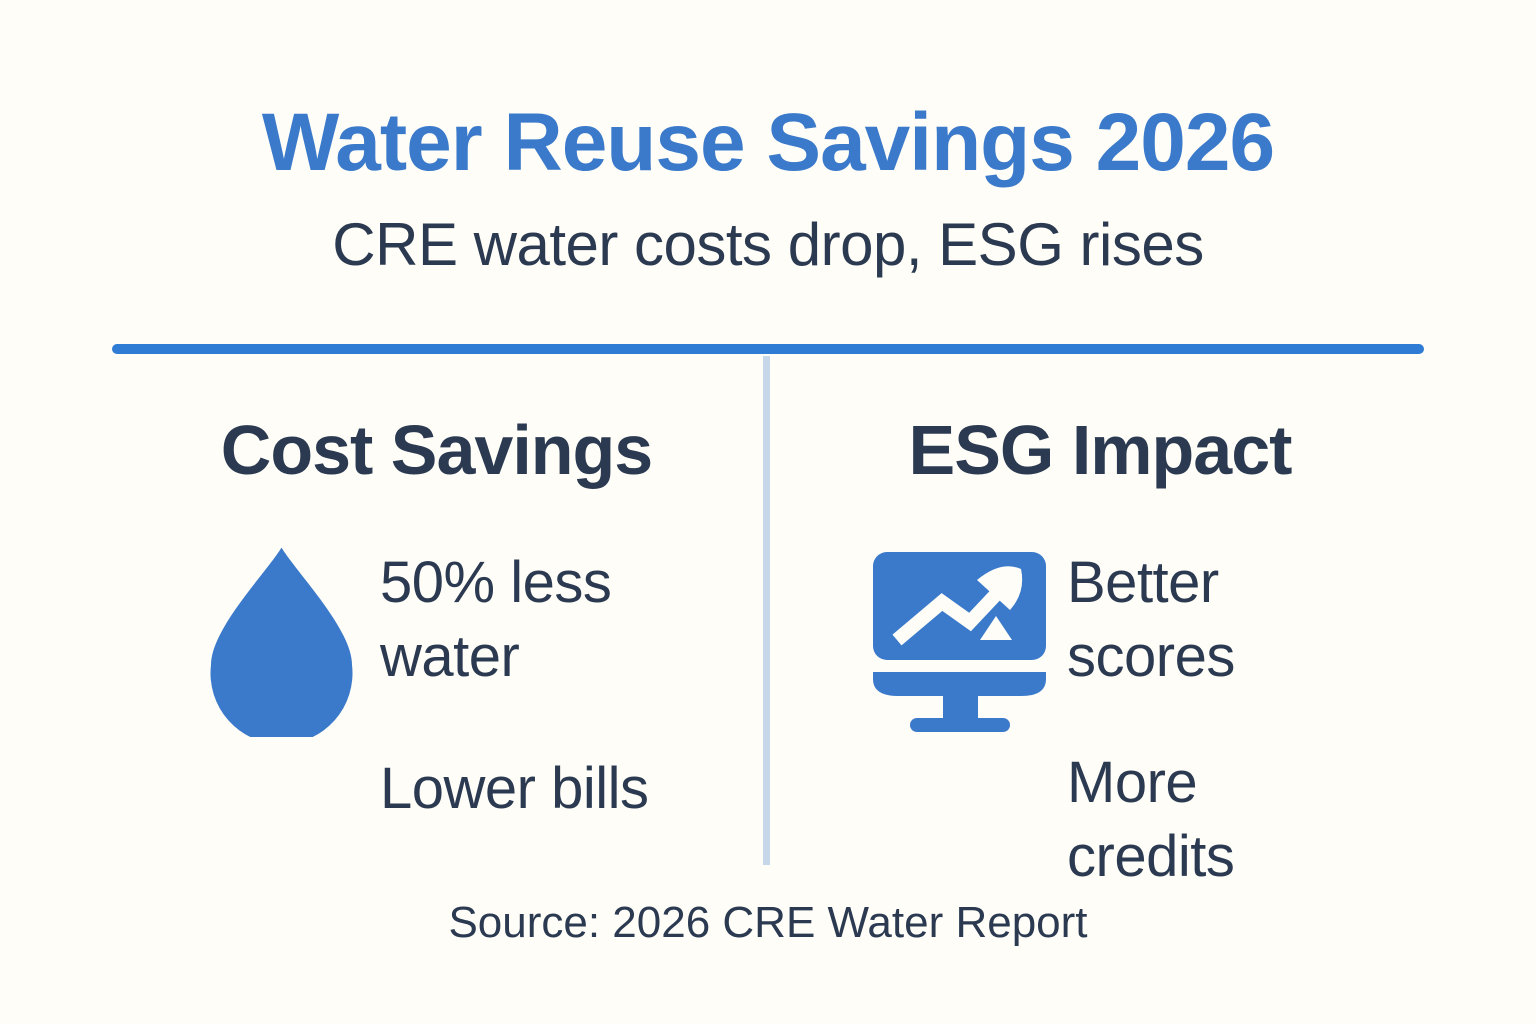  Describe the element at coordinates (496, 619) in the screenshot. I see `left-point-1: 50% less water` at that location.